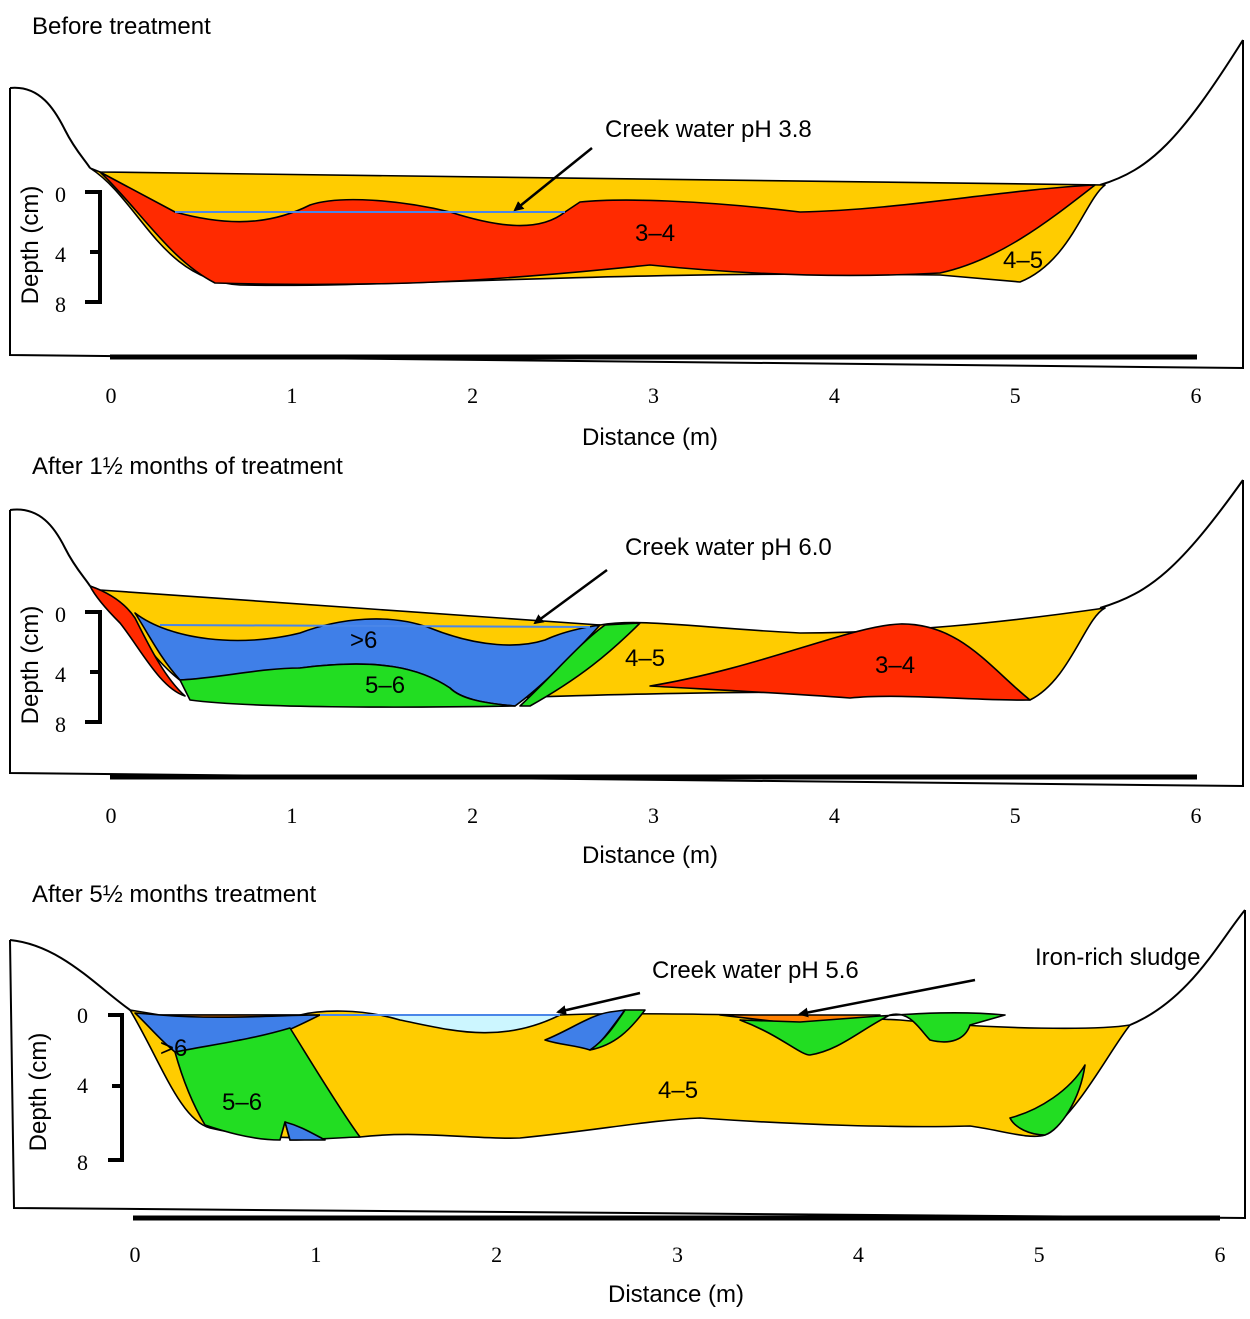  What do you see at coordinates (121, 26) in the screenshot?
I see `panel-title: Before treatment` at bounding box center [121, 26].